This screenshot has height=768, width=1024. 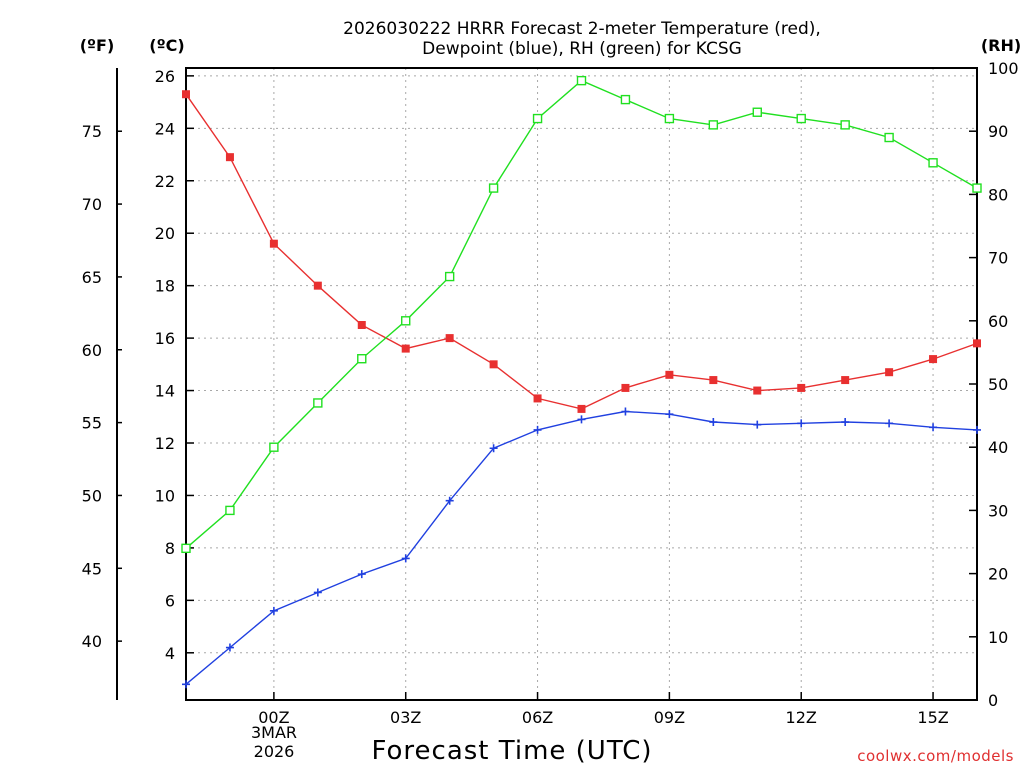 What do you see at coordinates (405, 717) in the screenshot?
I see `x-tick-label: 03Z` at bounding box center [405, 717].